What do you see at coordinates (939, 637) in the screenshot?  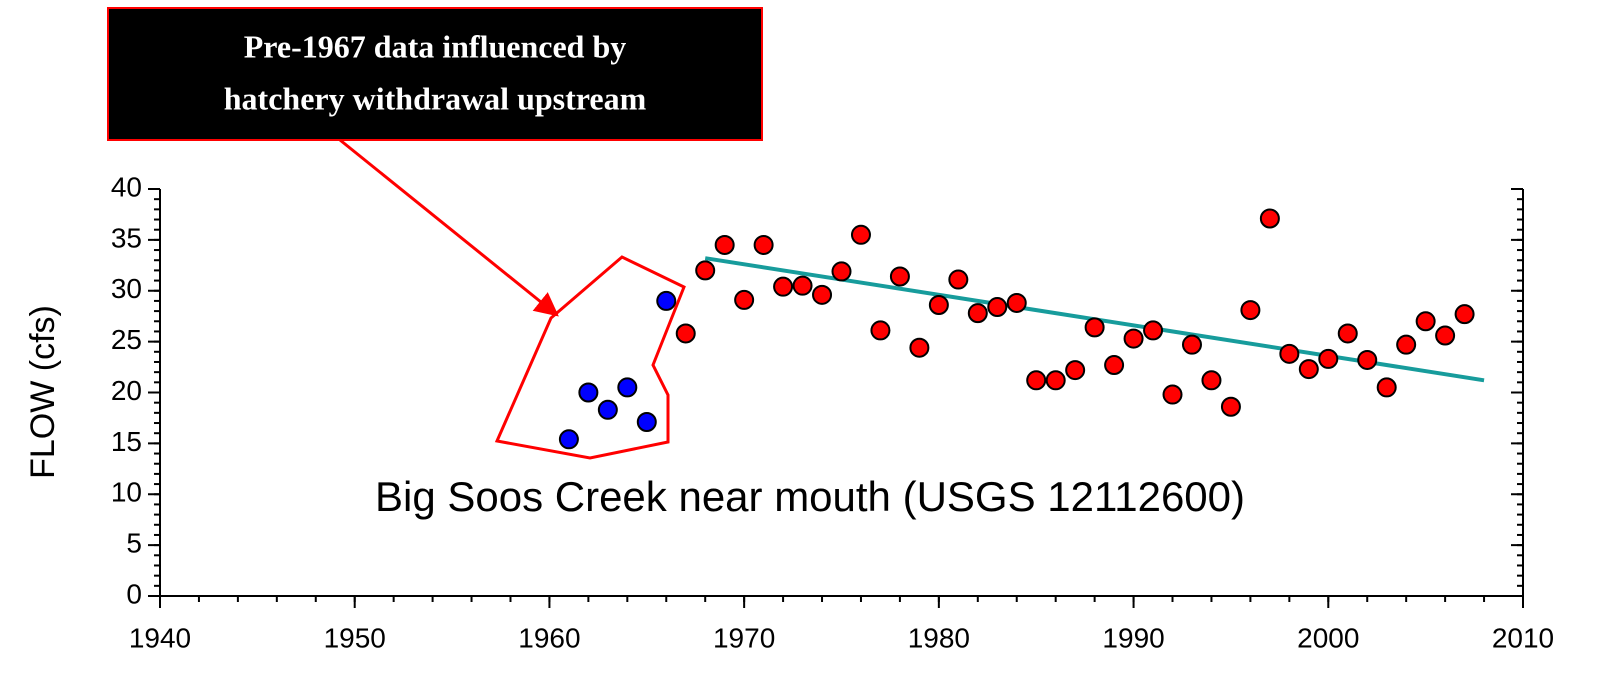 I see `x-tick-label: 1980` at bounding box center [939, 637].